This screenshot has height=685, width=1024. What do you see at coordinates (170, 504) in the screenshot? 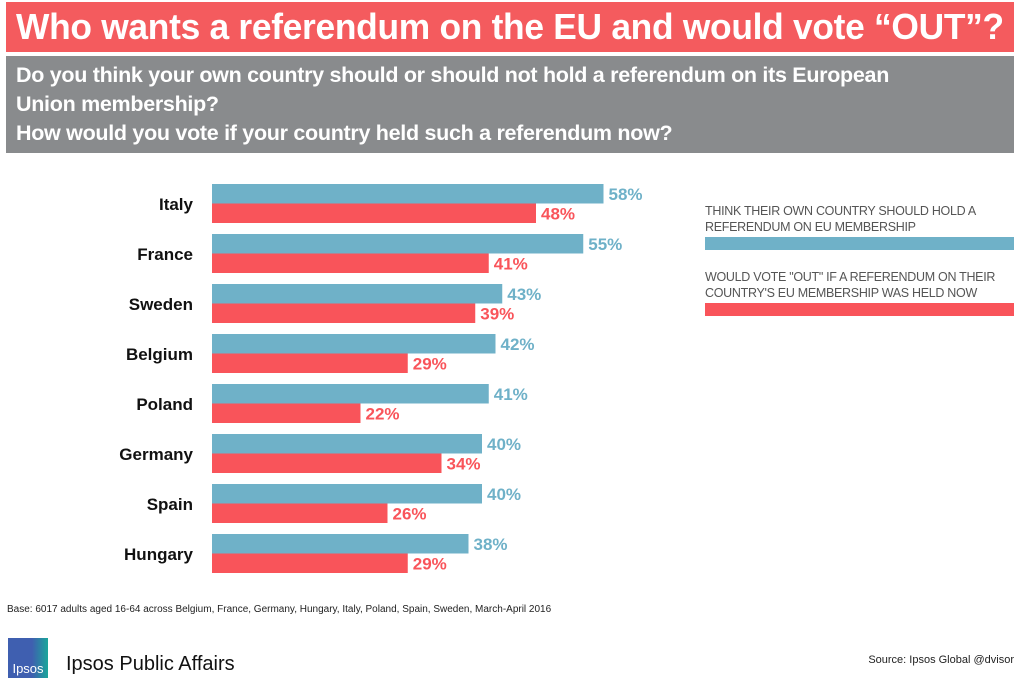
I see `category-label: Spain` at bounding box center [170, 504].